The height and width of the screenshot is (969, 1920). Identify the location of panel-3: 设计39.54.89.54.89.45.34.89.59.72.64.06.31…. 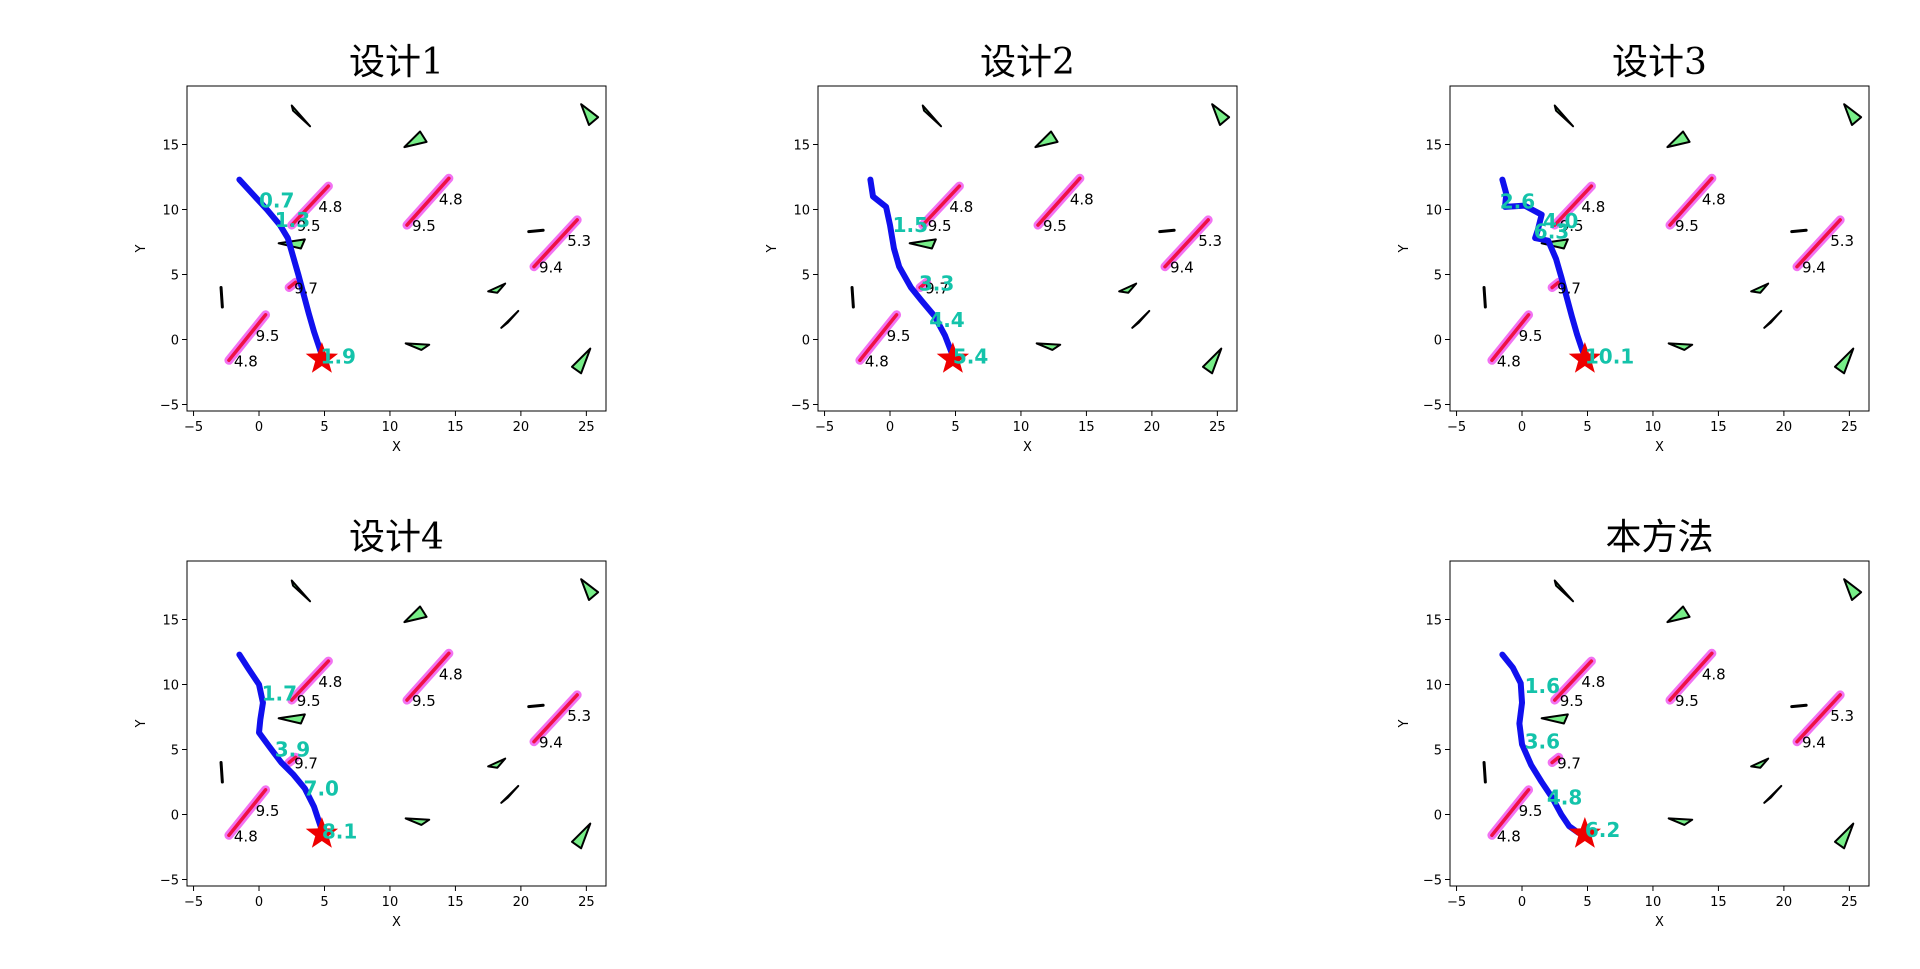
(1633, 248).